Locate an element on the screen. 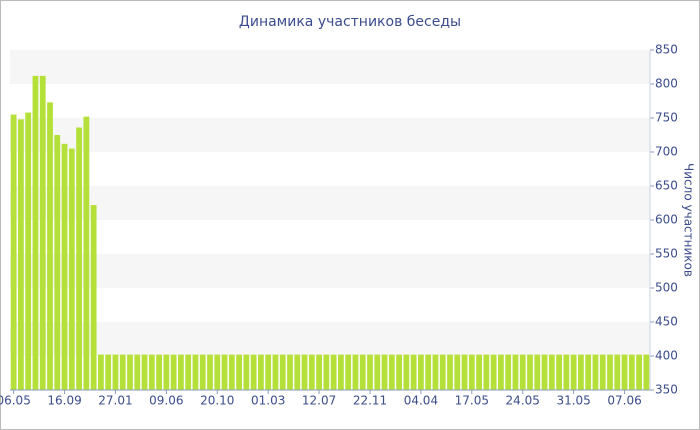  x-tick-label: 27.01 is located at coordinates (115, 401).